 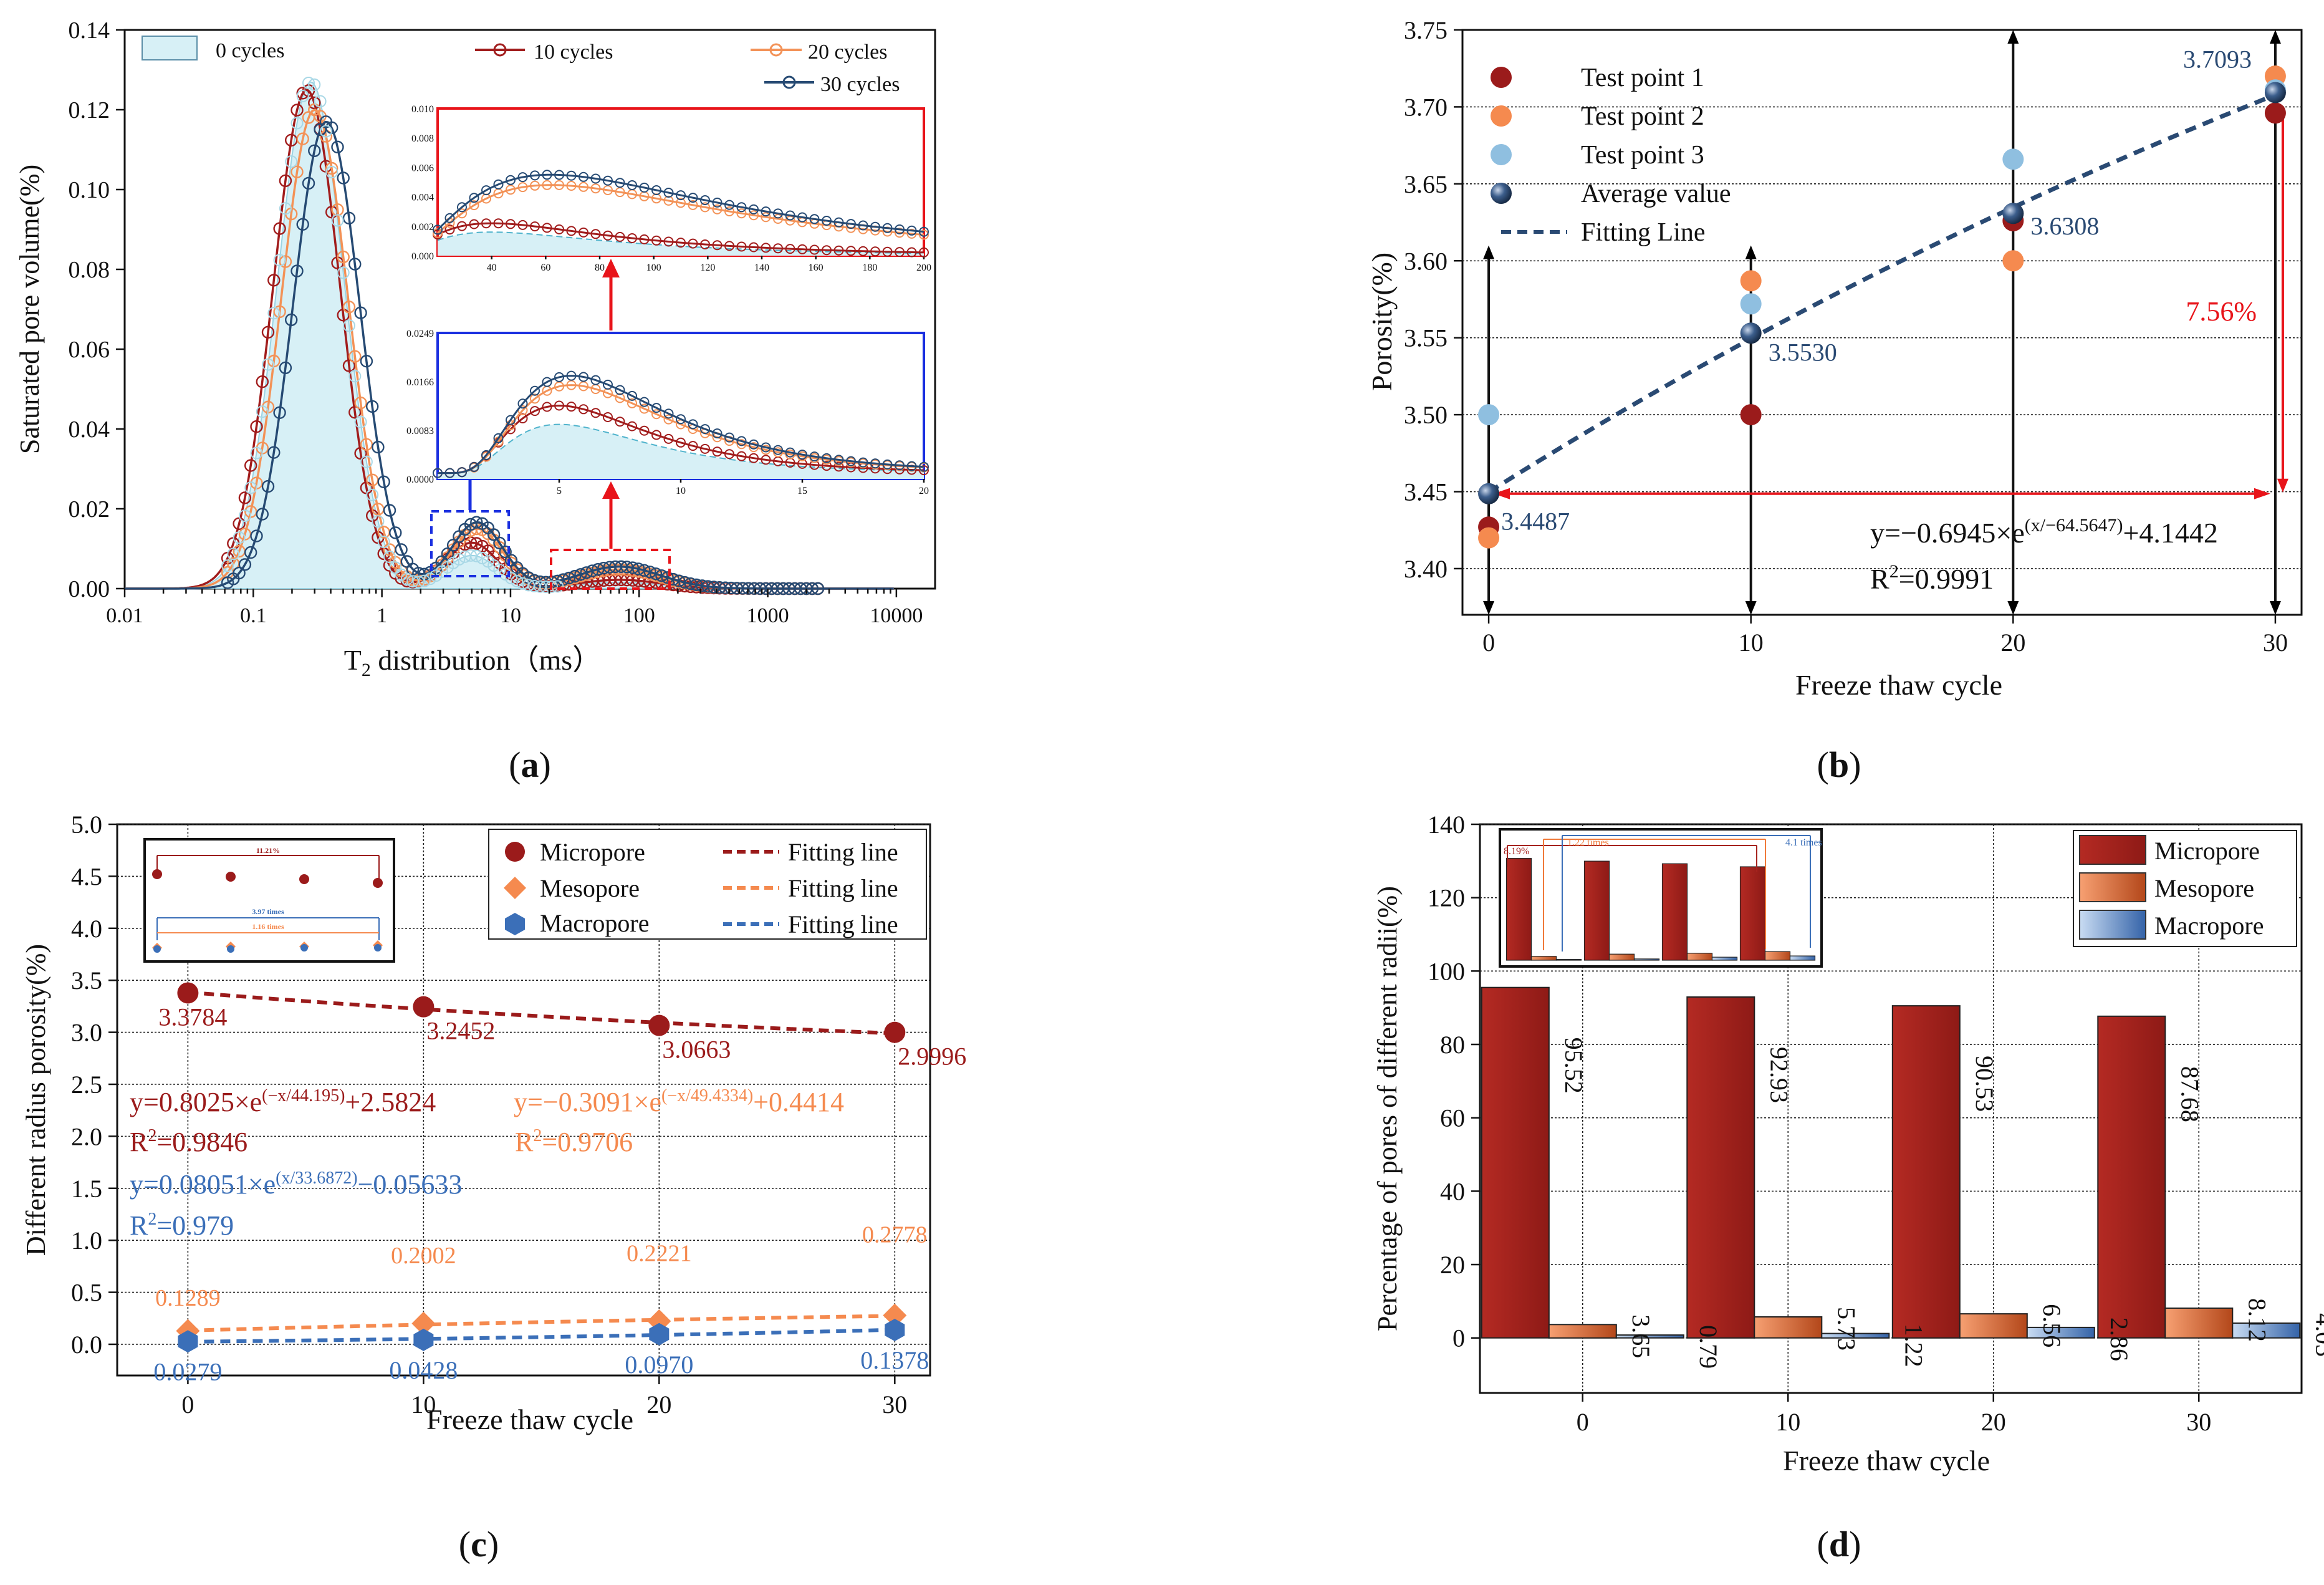 What do you see at coordinates (89, 190) in the screenshot?
I see `y-tick-label: 0.10` at bounding box center [89, 190].